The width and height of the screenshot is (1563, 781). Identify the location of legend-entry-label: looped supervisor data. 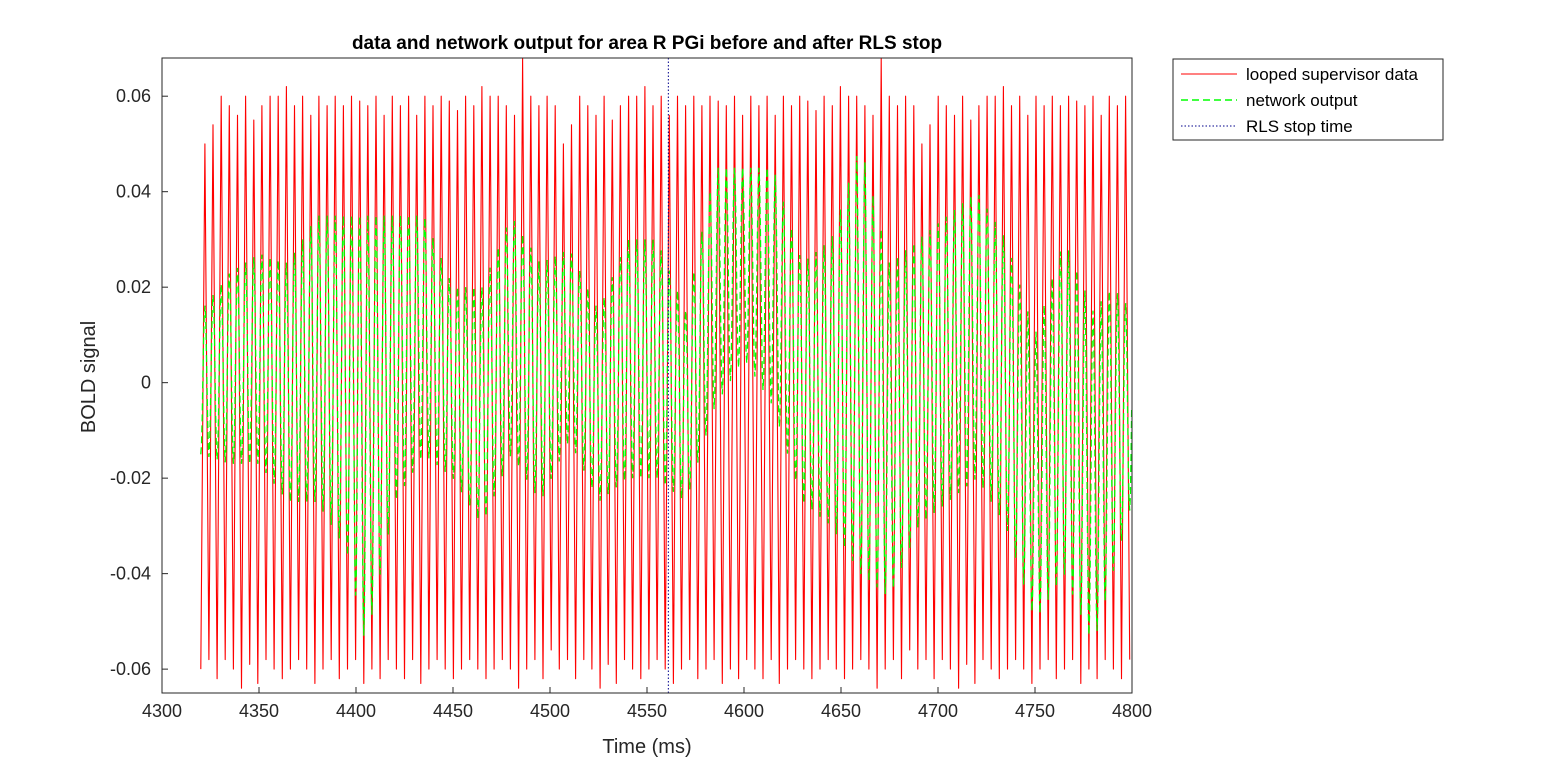
(1332, 74).